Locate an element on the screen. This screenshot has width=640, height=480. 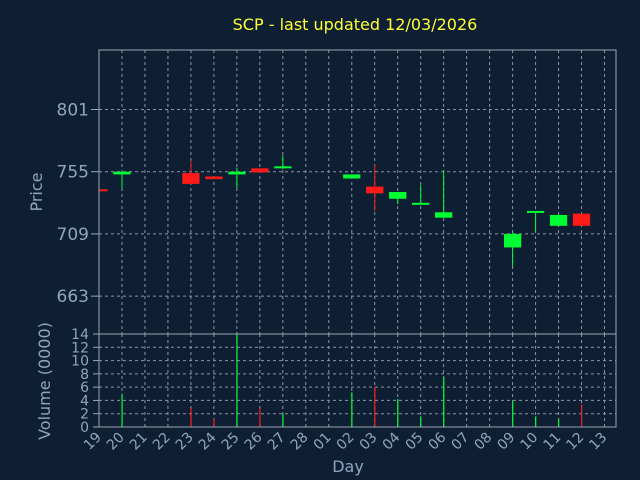
volume-tick-label: 8 is located at coordinates (84, 375).